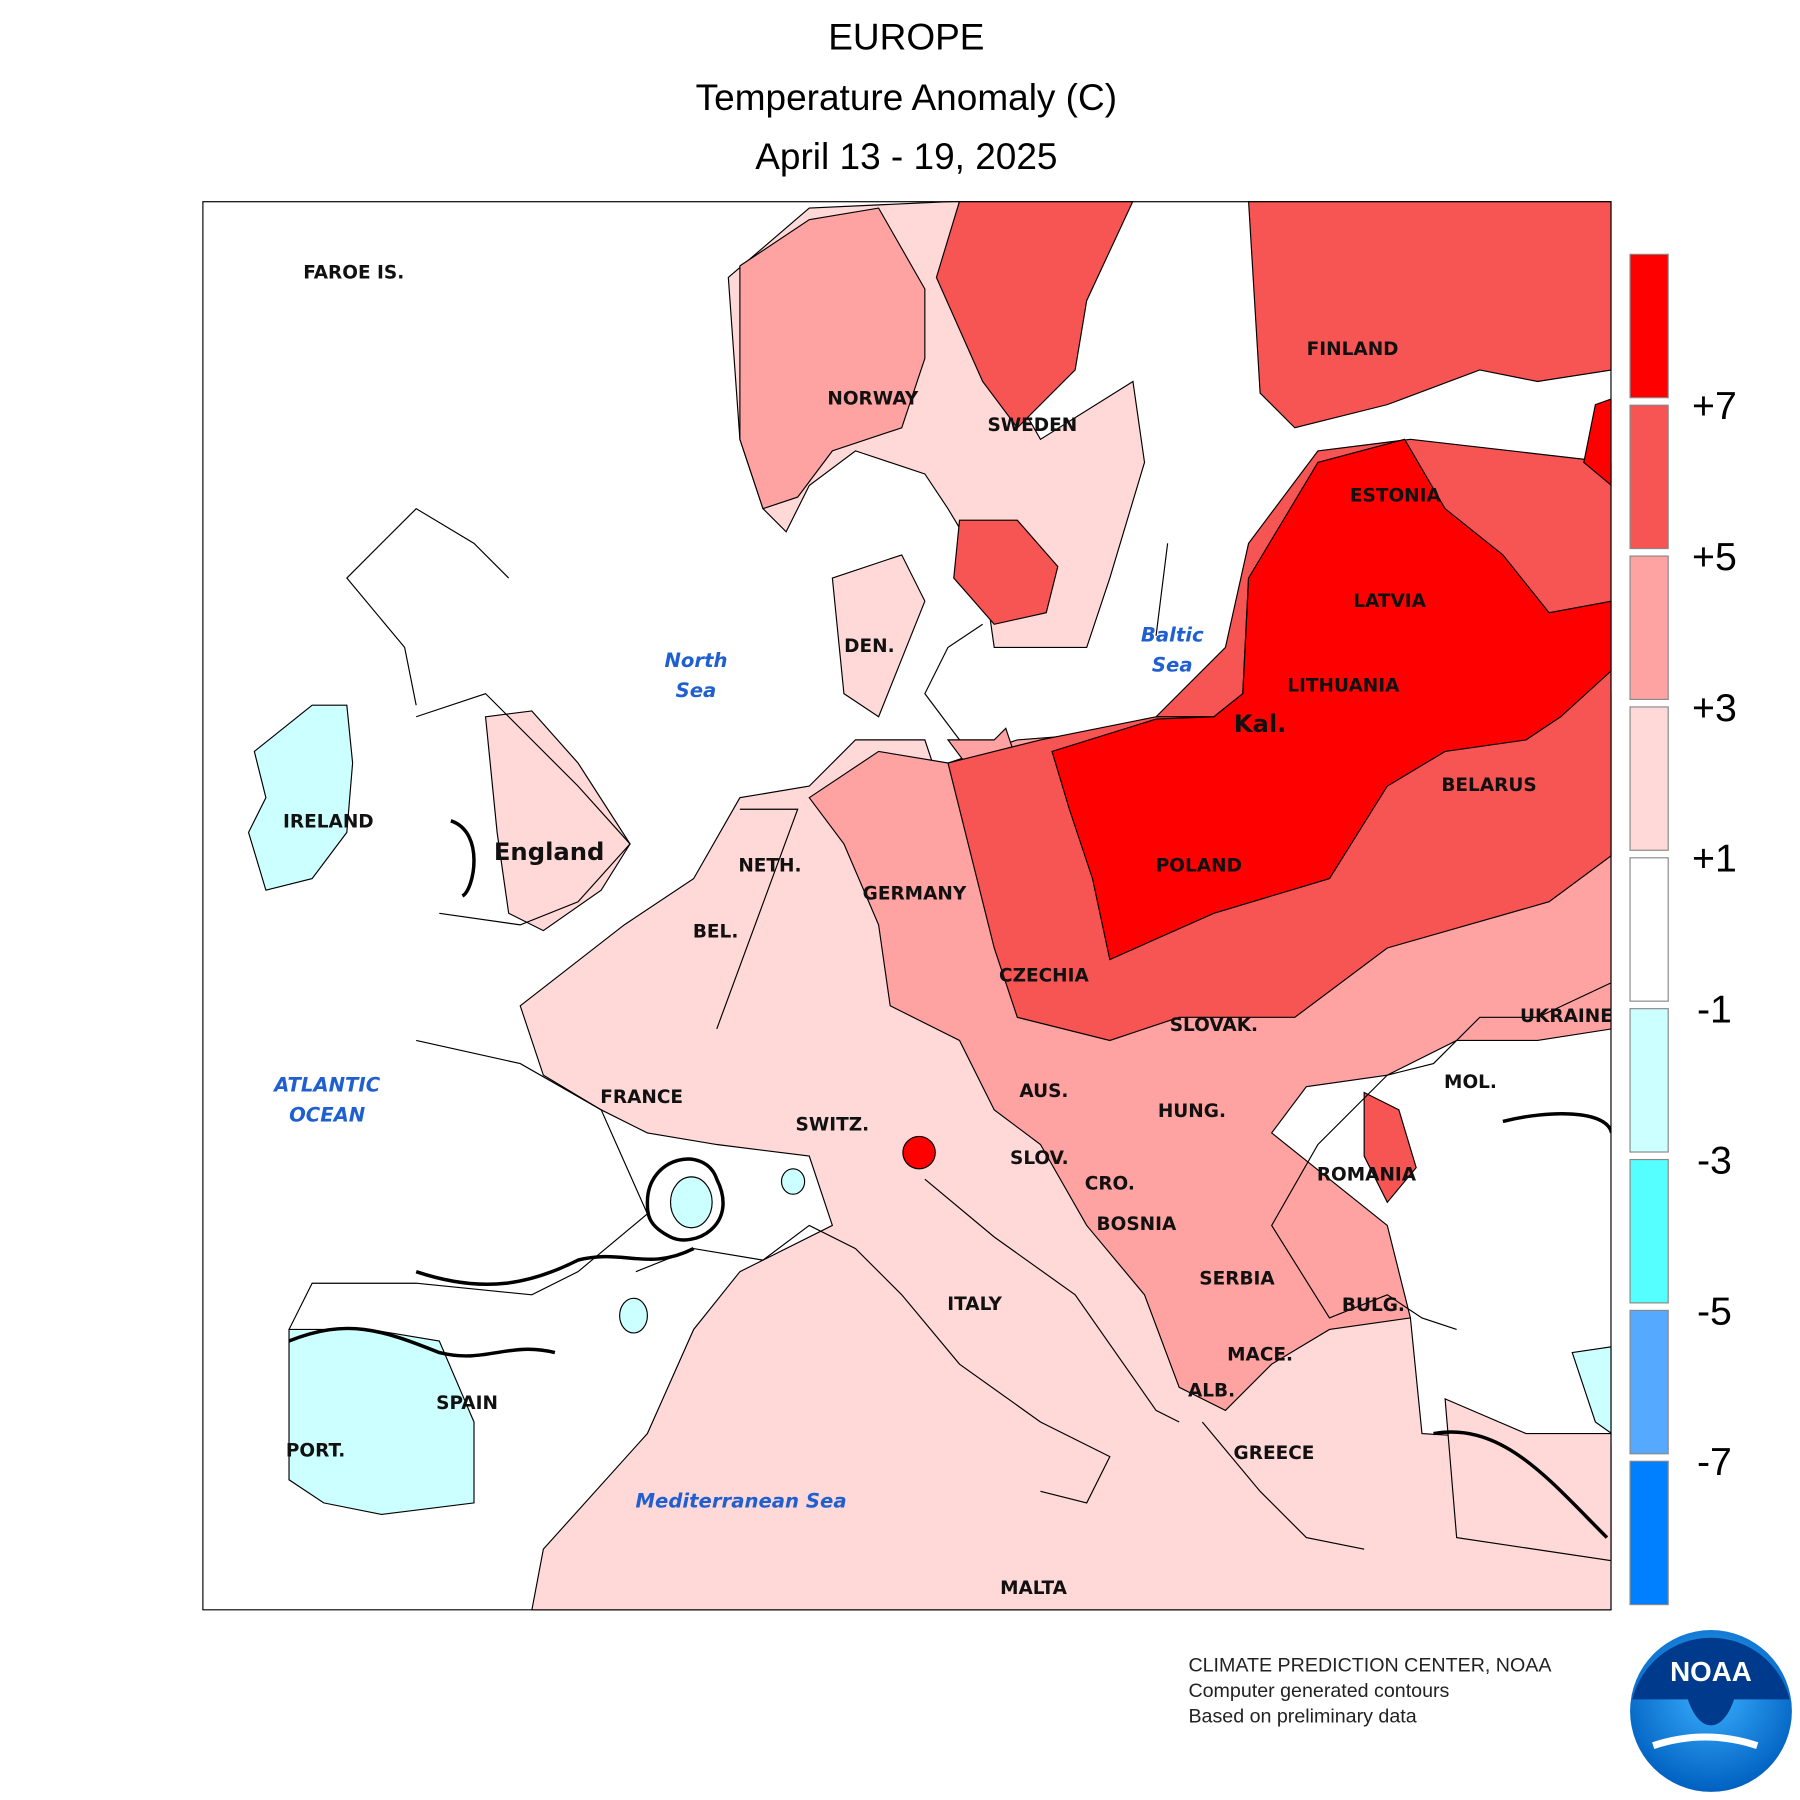  Describe the element at coordinates (1260, 1355) in the screenshot. I see `country-label: MACE.` at that location.